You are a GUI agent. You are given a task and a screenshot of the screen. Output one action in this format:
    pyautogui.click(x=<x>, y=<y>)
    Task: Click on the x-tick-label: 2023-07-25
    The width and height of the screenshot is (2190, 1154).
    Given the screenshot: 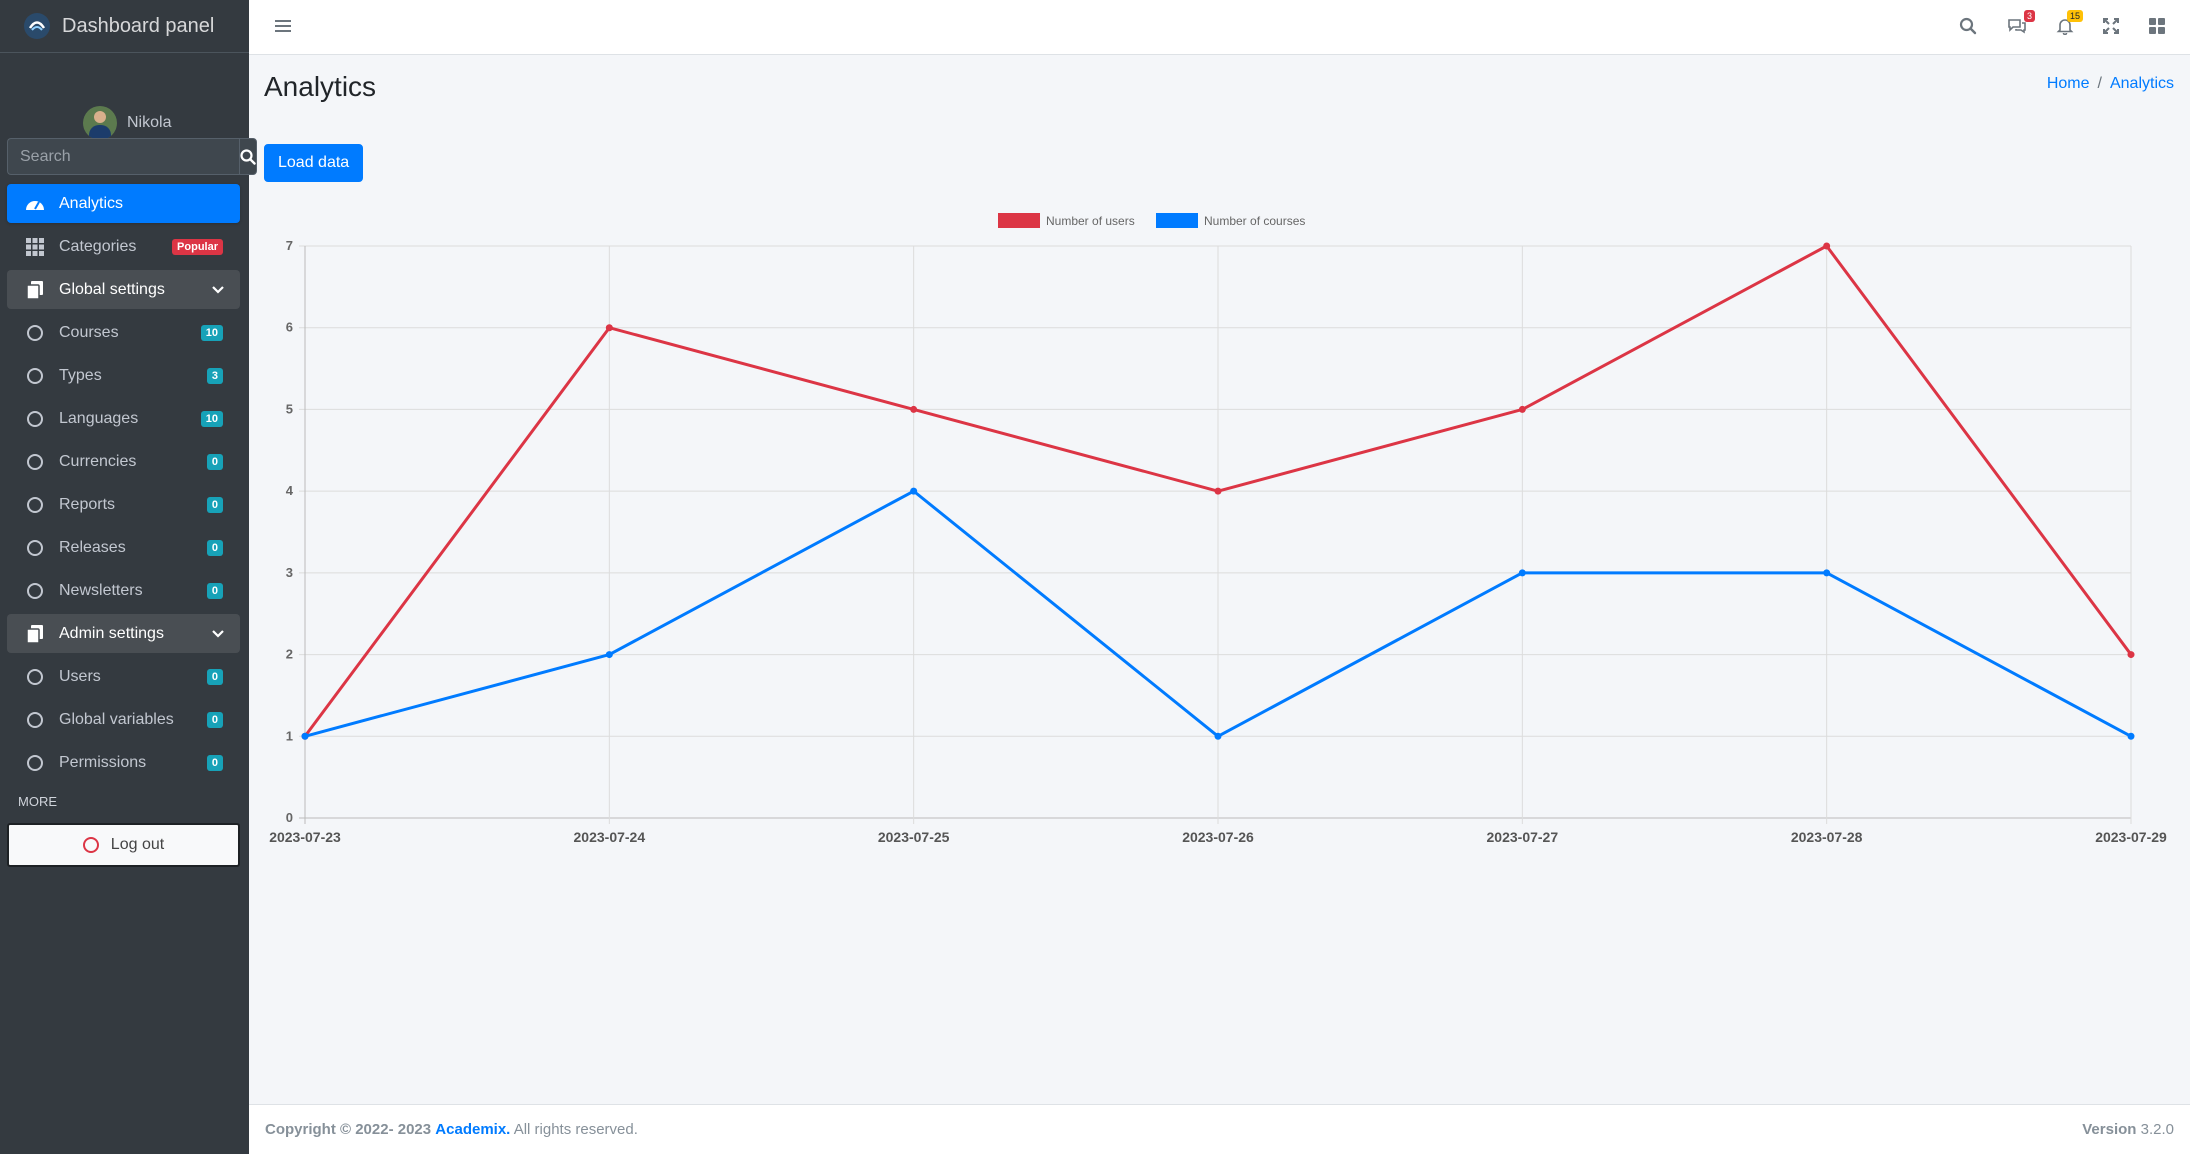 What is the action you would take?
    pyautogui.click(x=914, y=837)
    